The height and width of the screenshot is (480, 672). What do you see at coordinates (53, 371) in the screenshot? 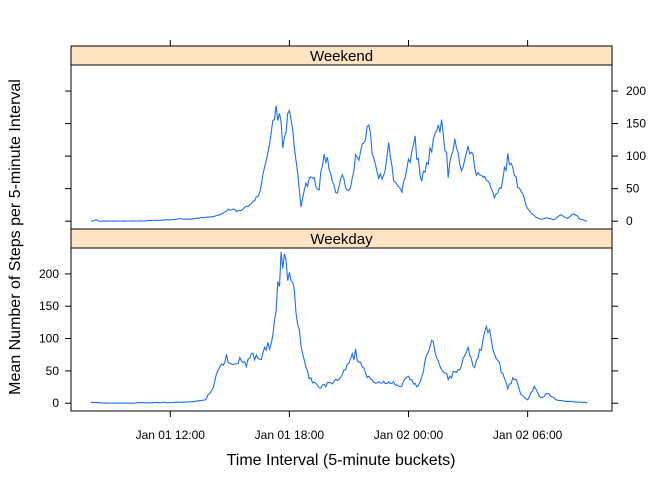
I see `y-tick-label-weekday: 50` at bounding box center [53, 371].